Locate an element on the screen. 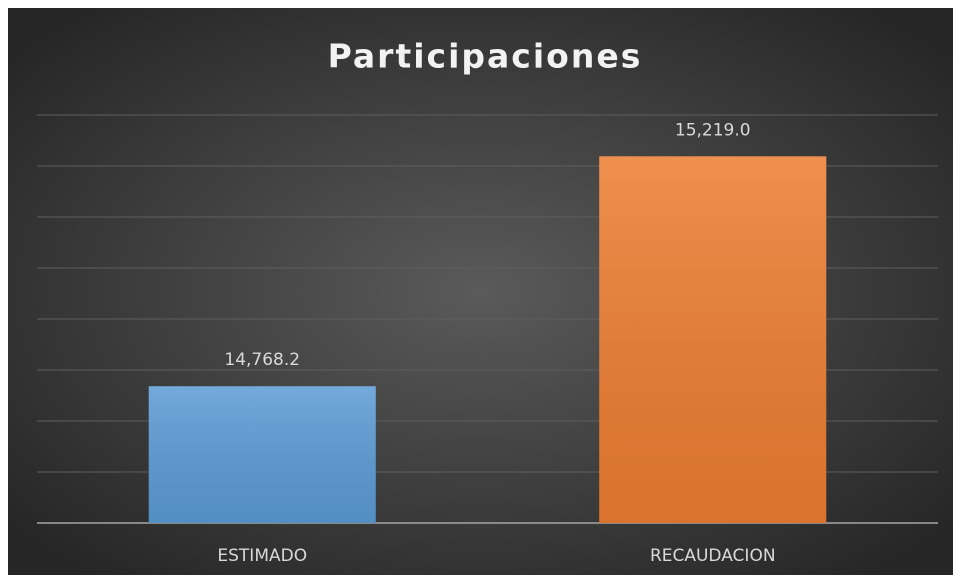  bar-shade is located at coordinates (262, 454).